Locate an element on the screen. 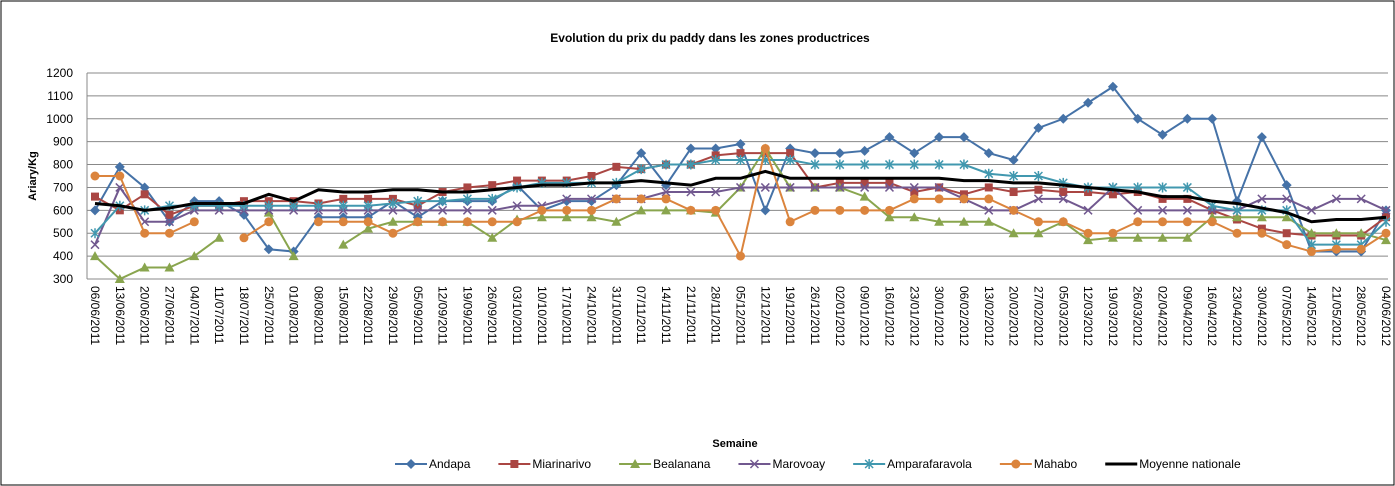 The width and height of the screenshot is (1395, 486). x-tick-label: 26/09/2011 is located at coordinates (492, 315).